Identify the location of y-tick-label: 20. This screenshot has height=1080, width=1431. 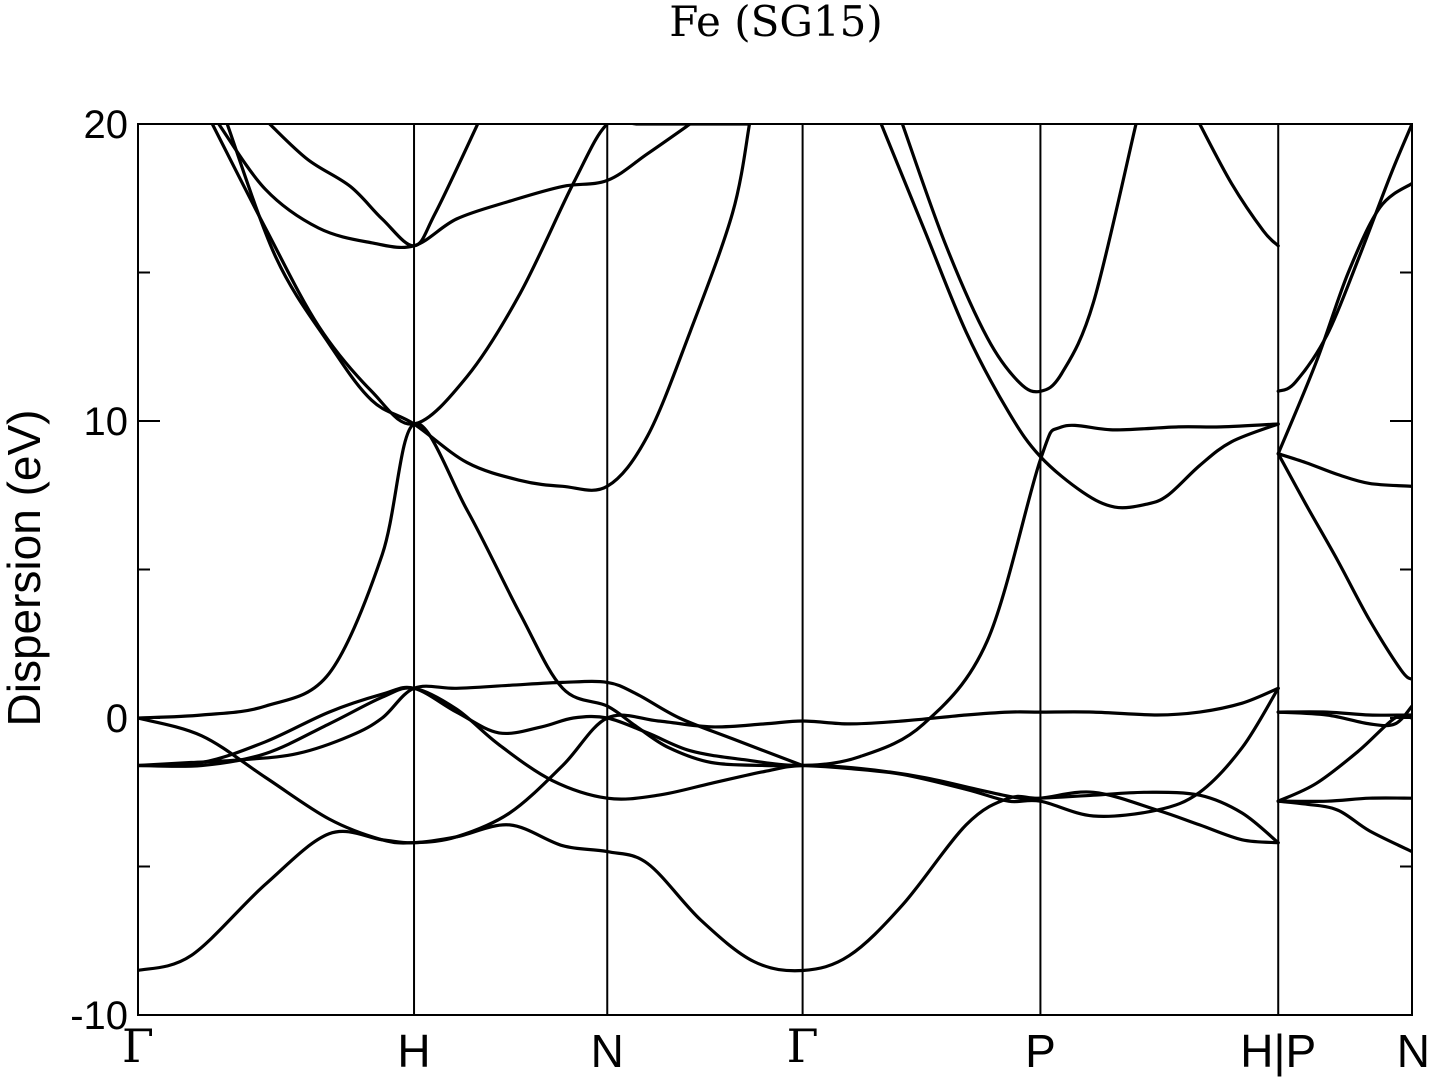
(106, 125).